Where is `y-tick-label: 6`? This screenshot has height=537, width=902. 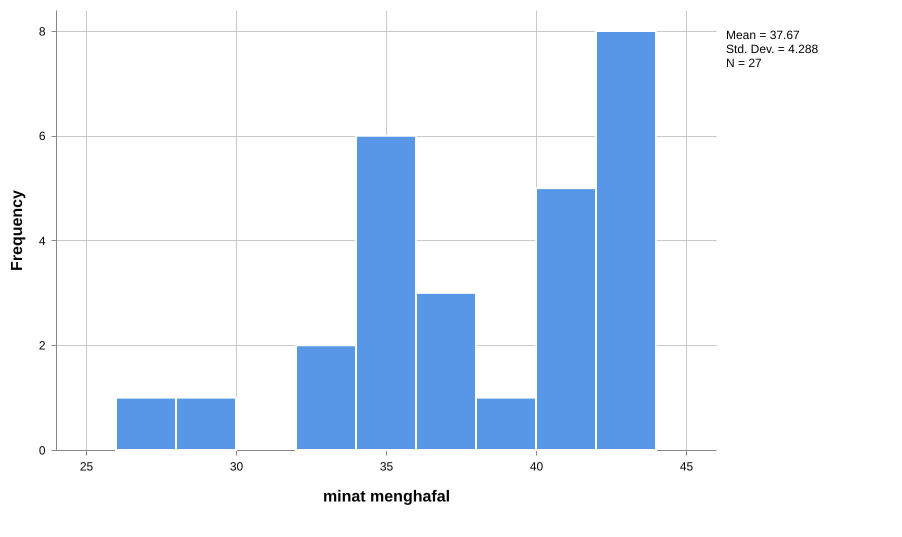 y-tick-label: 6 is located at coordinates (42, 136).